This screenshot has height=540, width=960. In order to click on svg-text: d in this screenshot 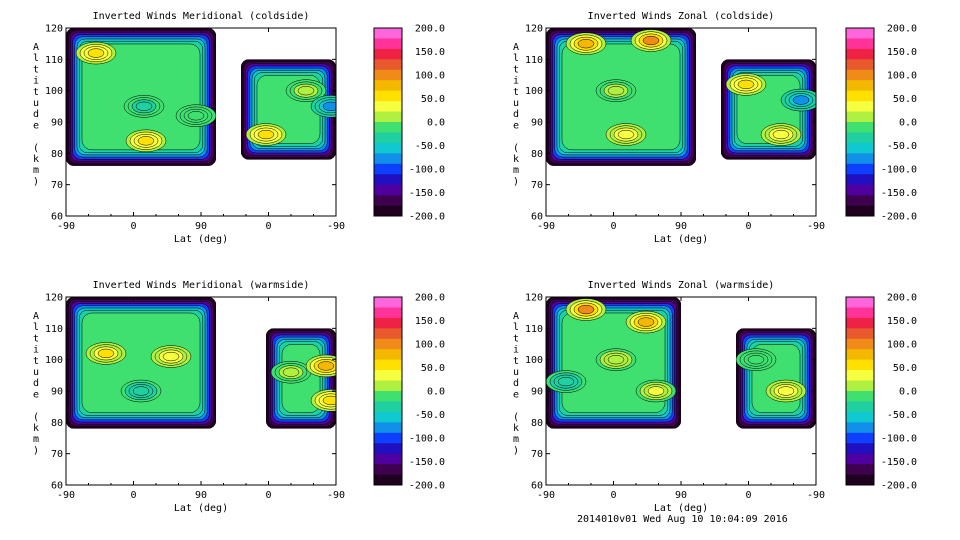, I will do `click(36, 383)`.